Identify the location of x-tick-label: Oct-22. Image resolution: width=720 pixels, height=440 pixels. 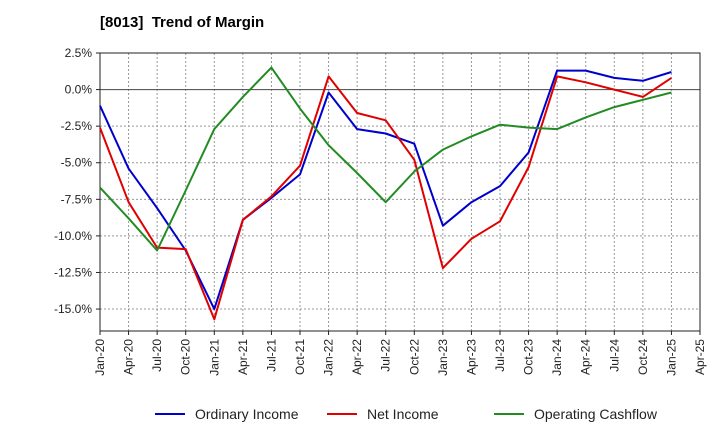
(414, 357).